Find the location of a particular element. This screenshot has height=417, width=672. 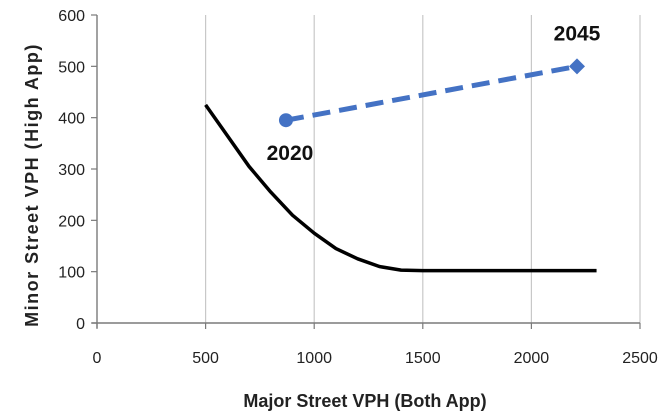

x-axis-title: Major Street VPH (Both App) is located at coordinates (364, 401).